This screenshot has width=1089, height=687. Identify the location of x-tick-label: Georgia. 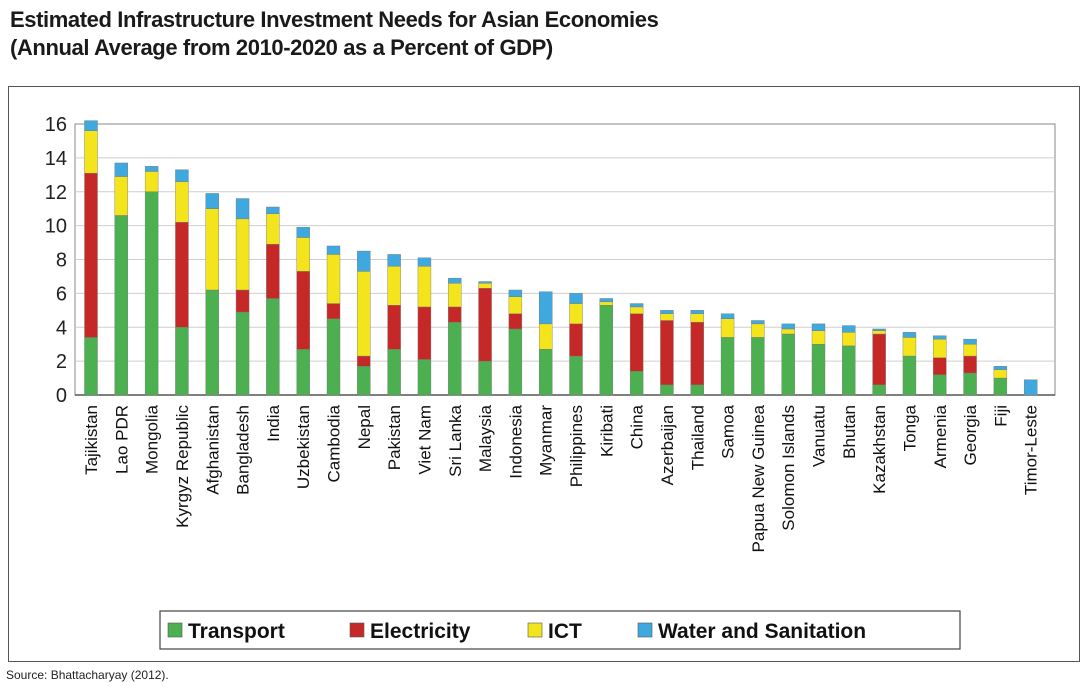
(970, 434).